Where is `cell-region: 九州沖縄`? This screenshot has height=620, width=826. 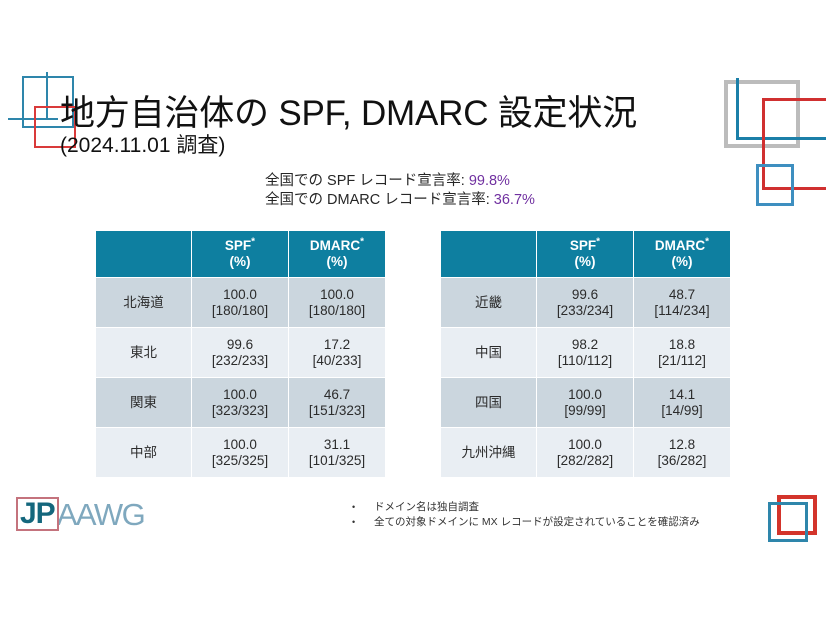 cell-region: 九州沖縄 is located at coordinates (488, 452).